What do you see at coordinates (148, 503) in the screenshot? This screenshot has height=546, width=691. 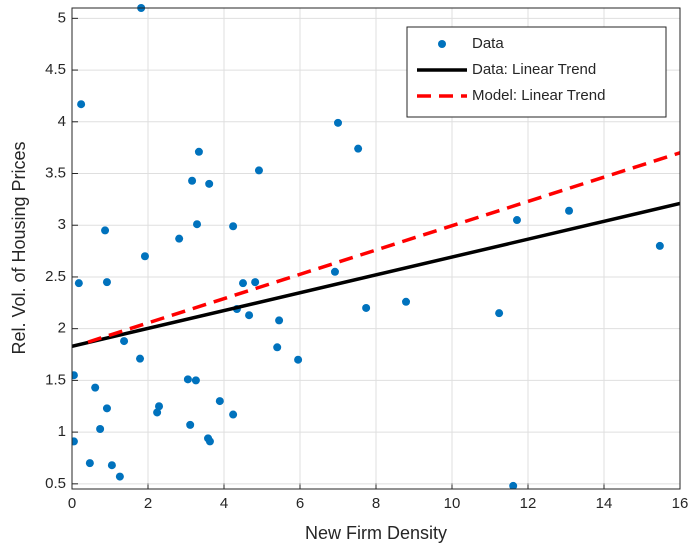 I see `x-tick-label: 2` at bounding box center [148, 503].